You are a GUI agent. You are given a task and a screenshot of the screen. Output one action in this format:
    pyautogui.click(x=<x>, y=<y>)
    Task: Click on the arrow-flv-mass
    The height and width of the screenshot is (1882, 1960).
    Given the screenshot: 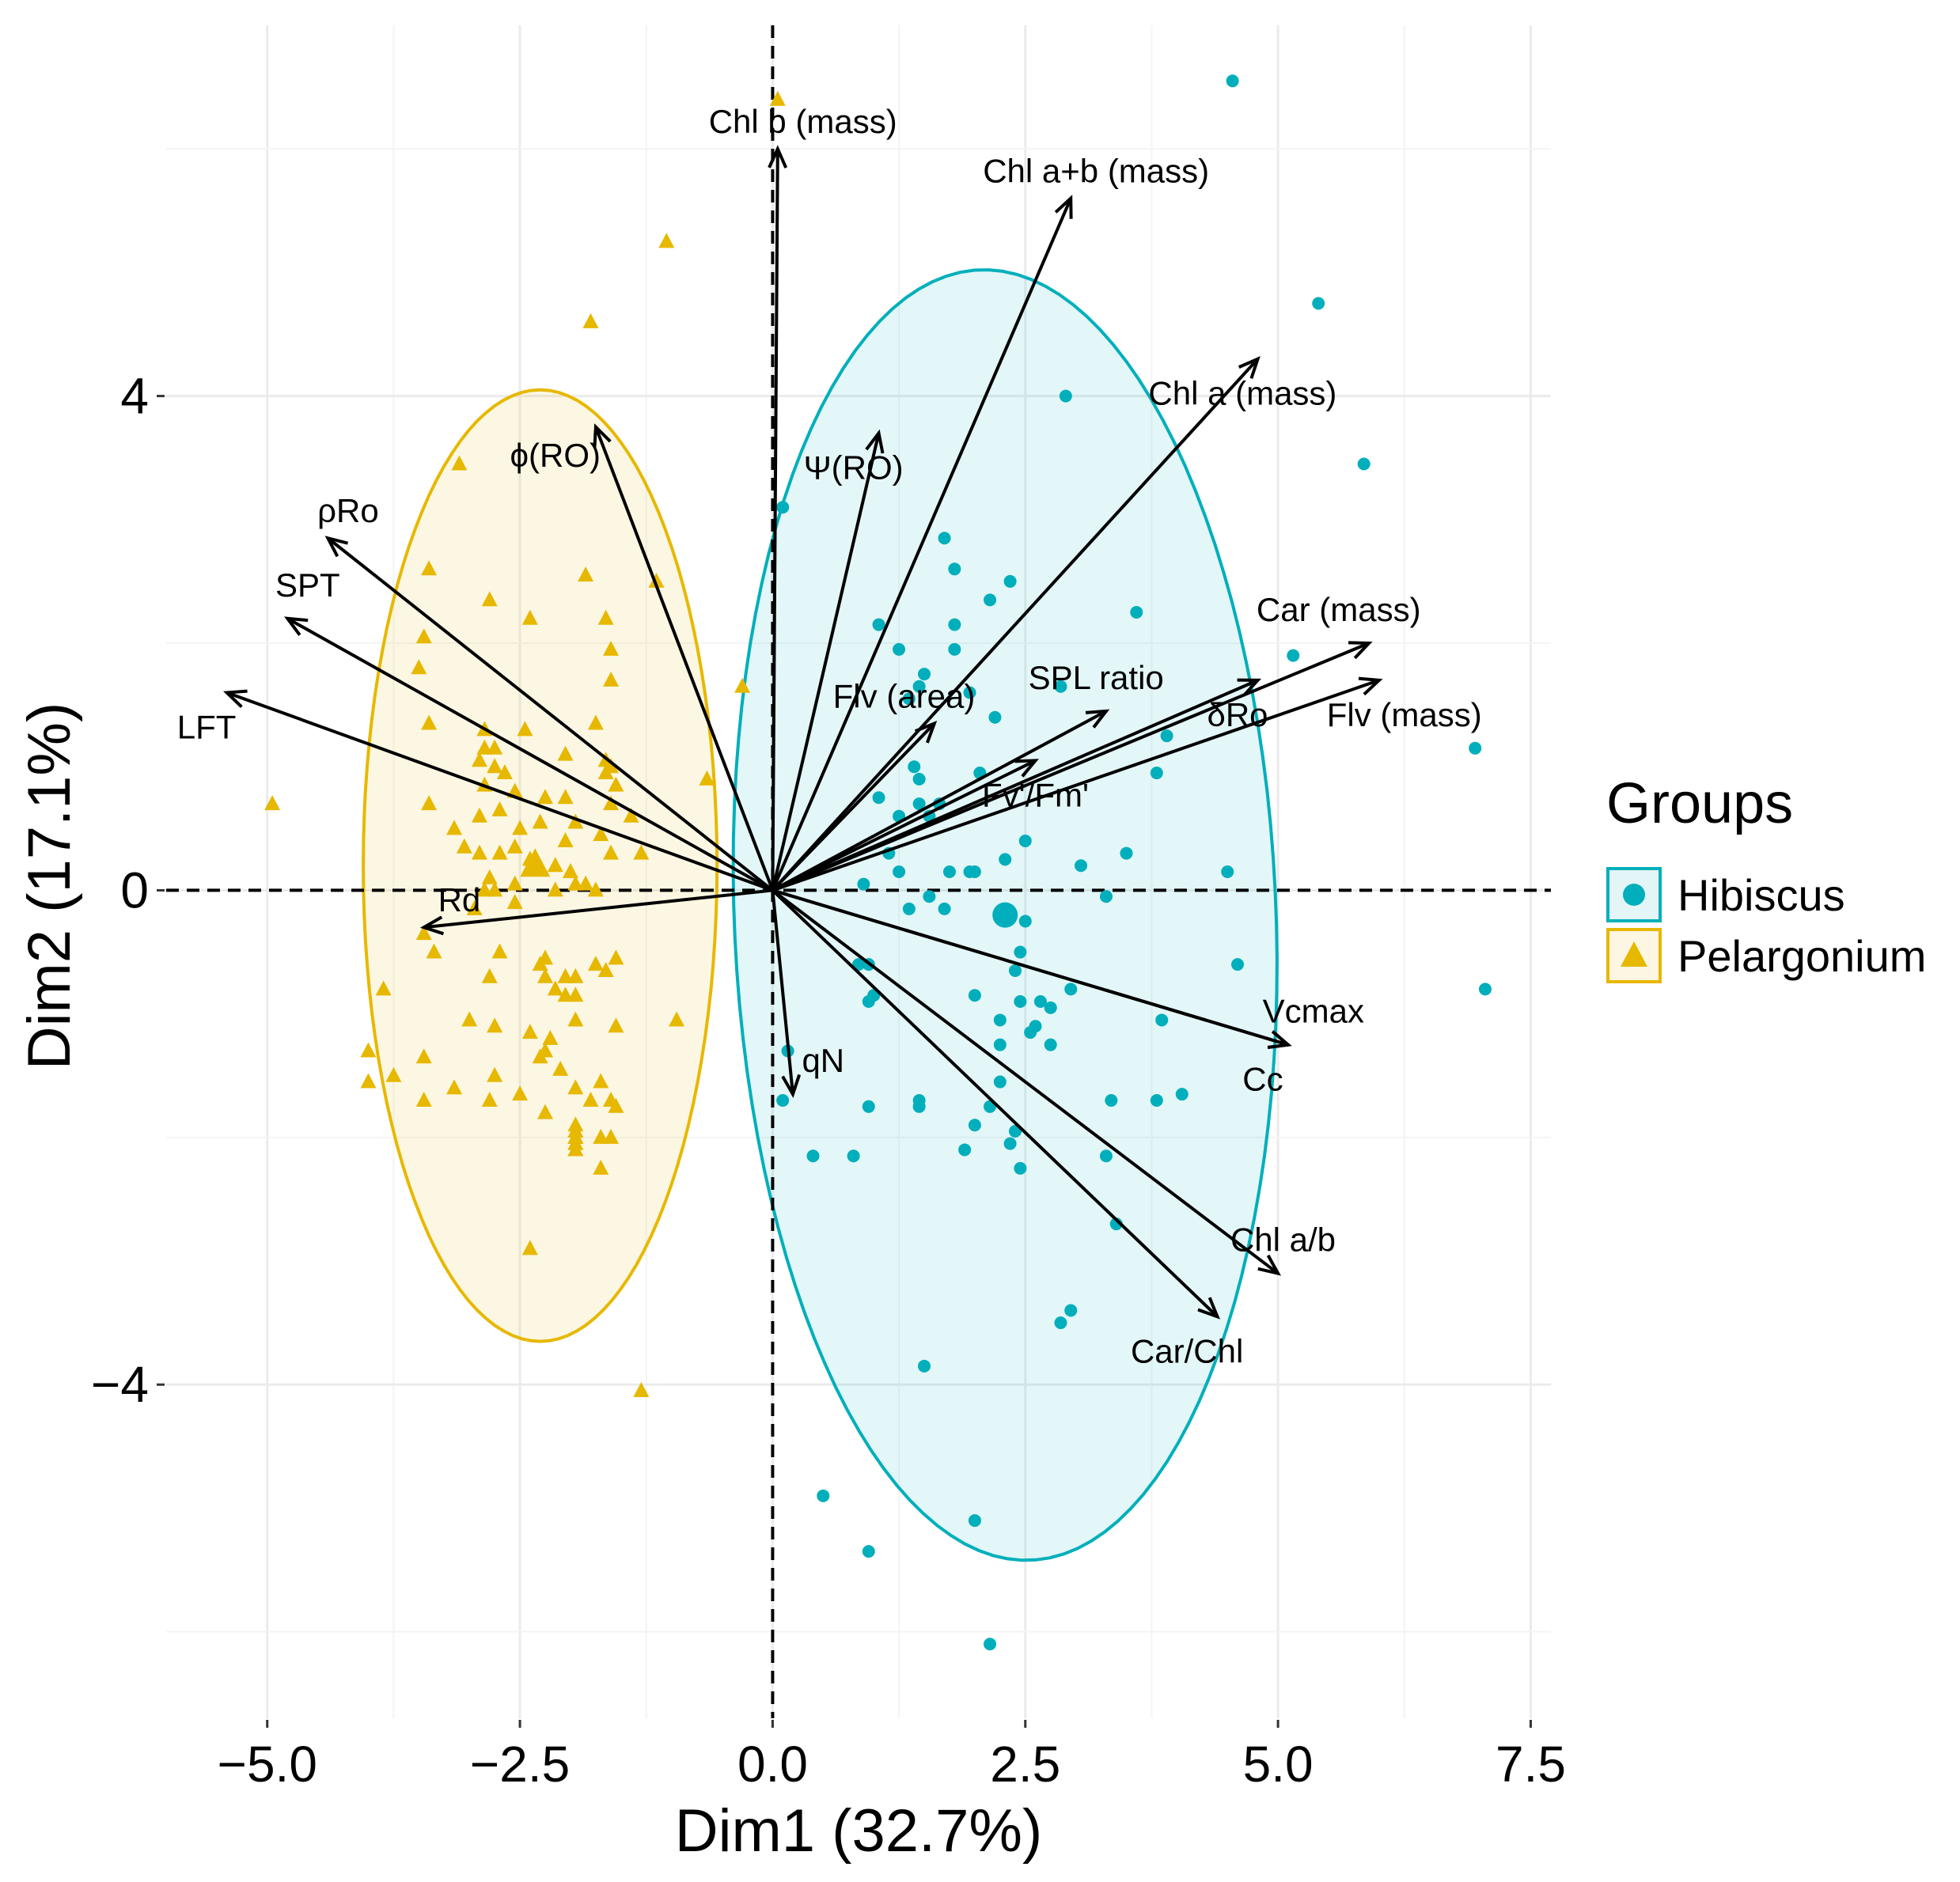 What is the action you would take?
    pyautogui.click(x=1075, y=785)
    